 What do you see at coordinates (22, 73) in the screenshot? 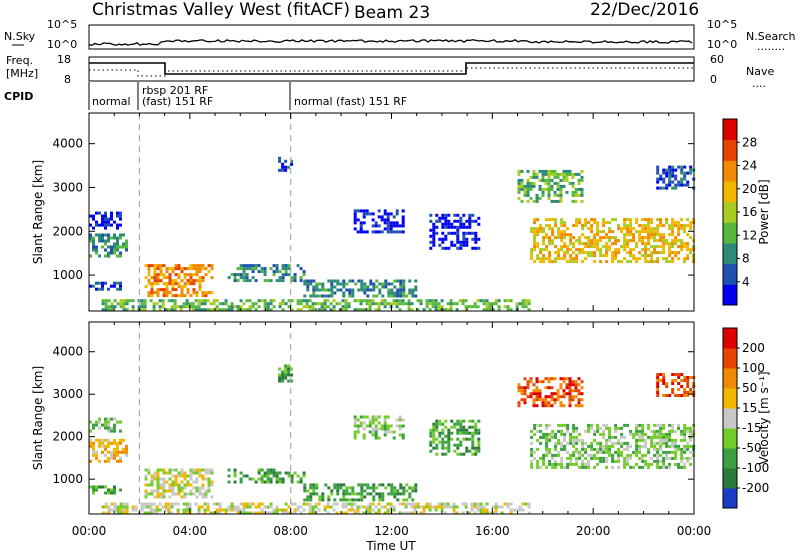
I see `freq-label-line2: [MHz]` at bounding box center [22, 73].